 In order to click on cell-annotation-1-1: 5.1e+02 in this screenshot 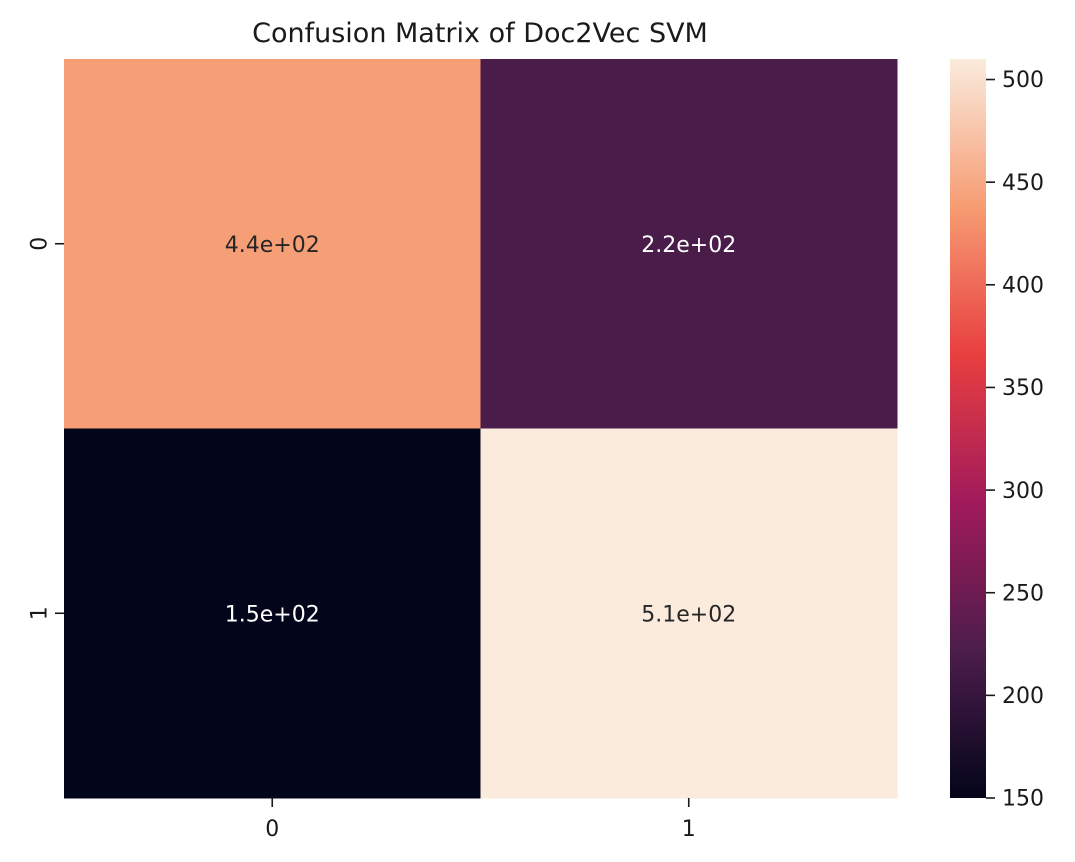, I will do `click(688, 614)`.